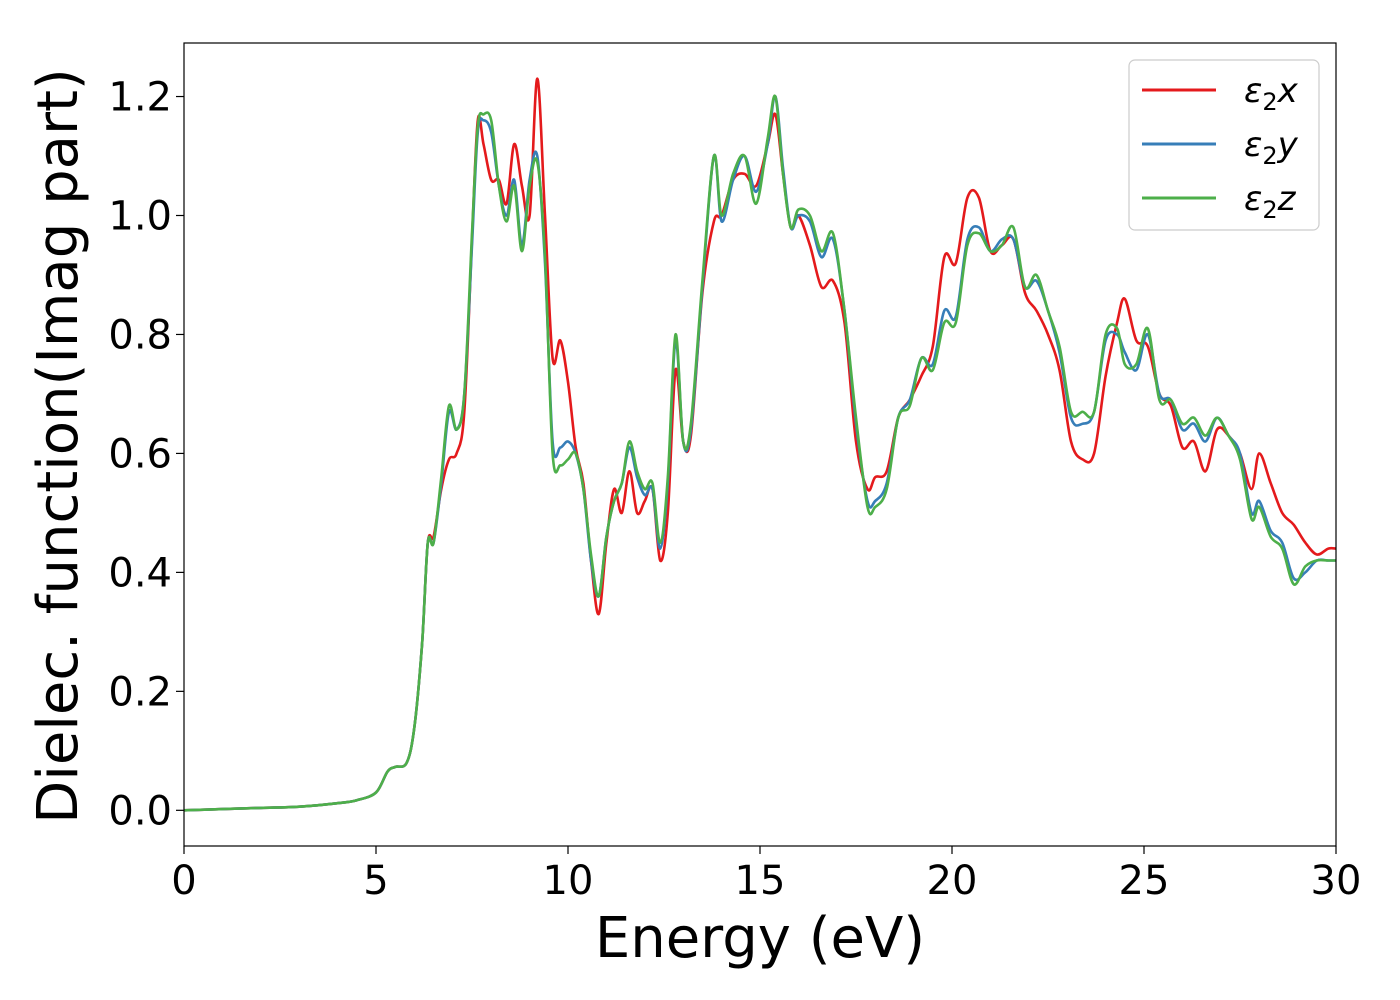 The height and width of the screenshot is (1000, 1400). I want to click on x-tick-label: 30, so click(1336, 881).